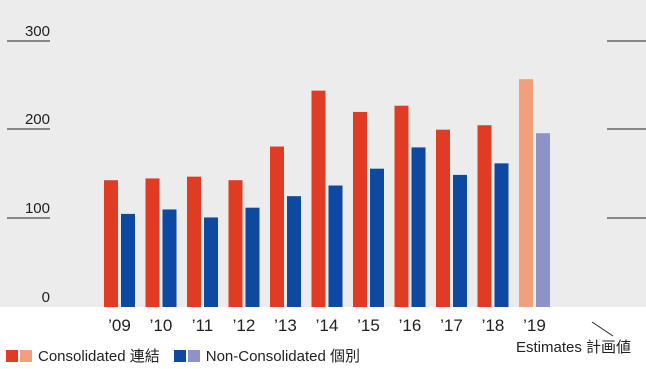 This screenshot has height=369, width=646. What do you see at coordinates (368, 325) in the screenshot?
I see `x-tick-label: ’15` at bounding box center [368, 325].